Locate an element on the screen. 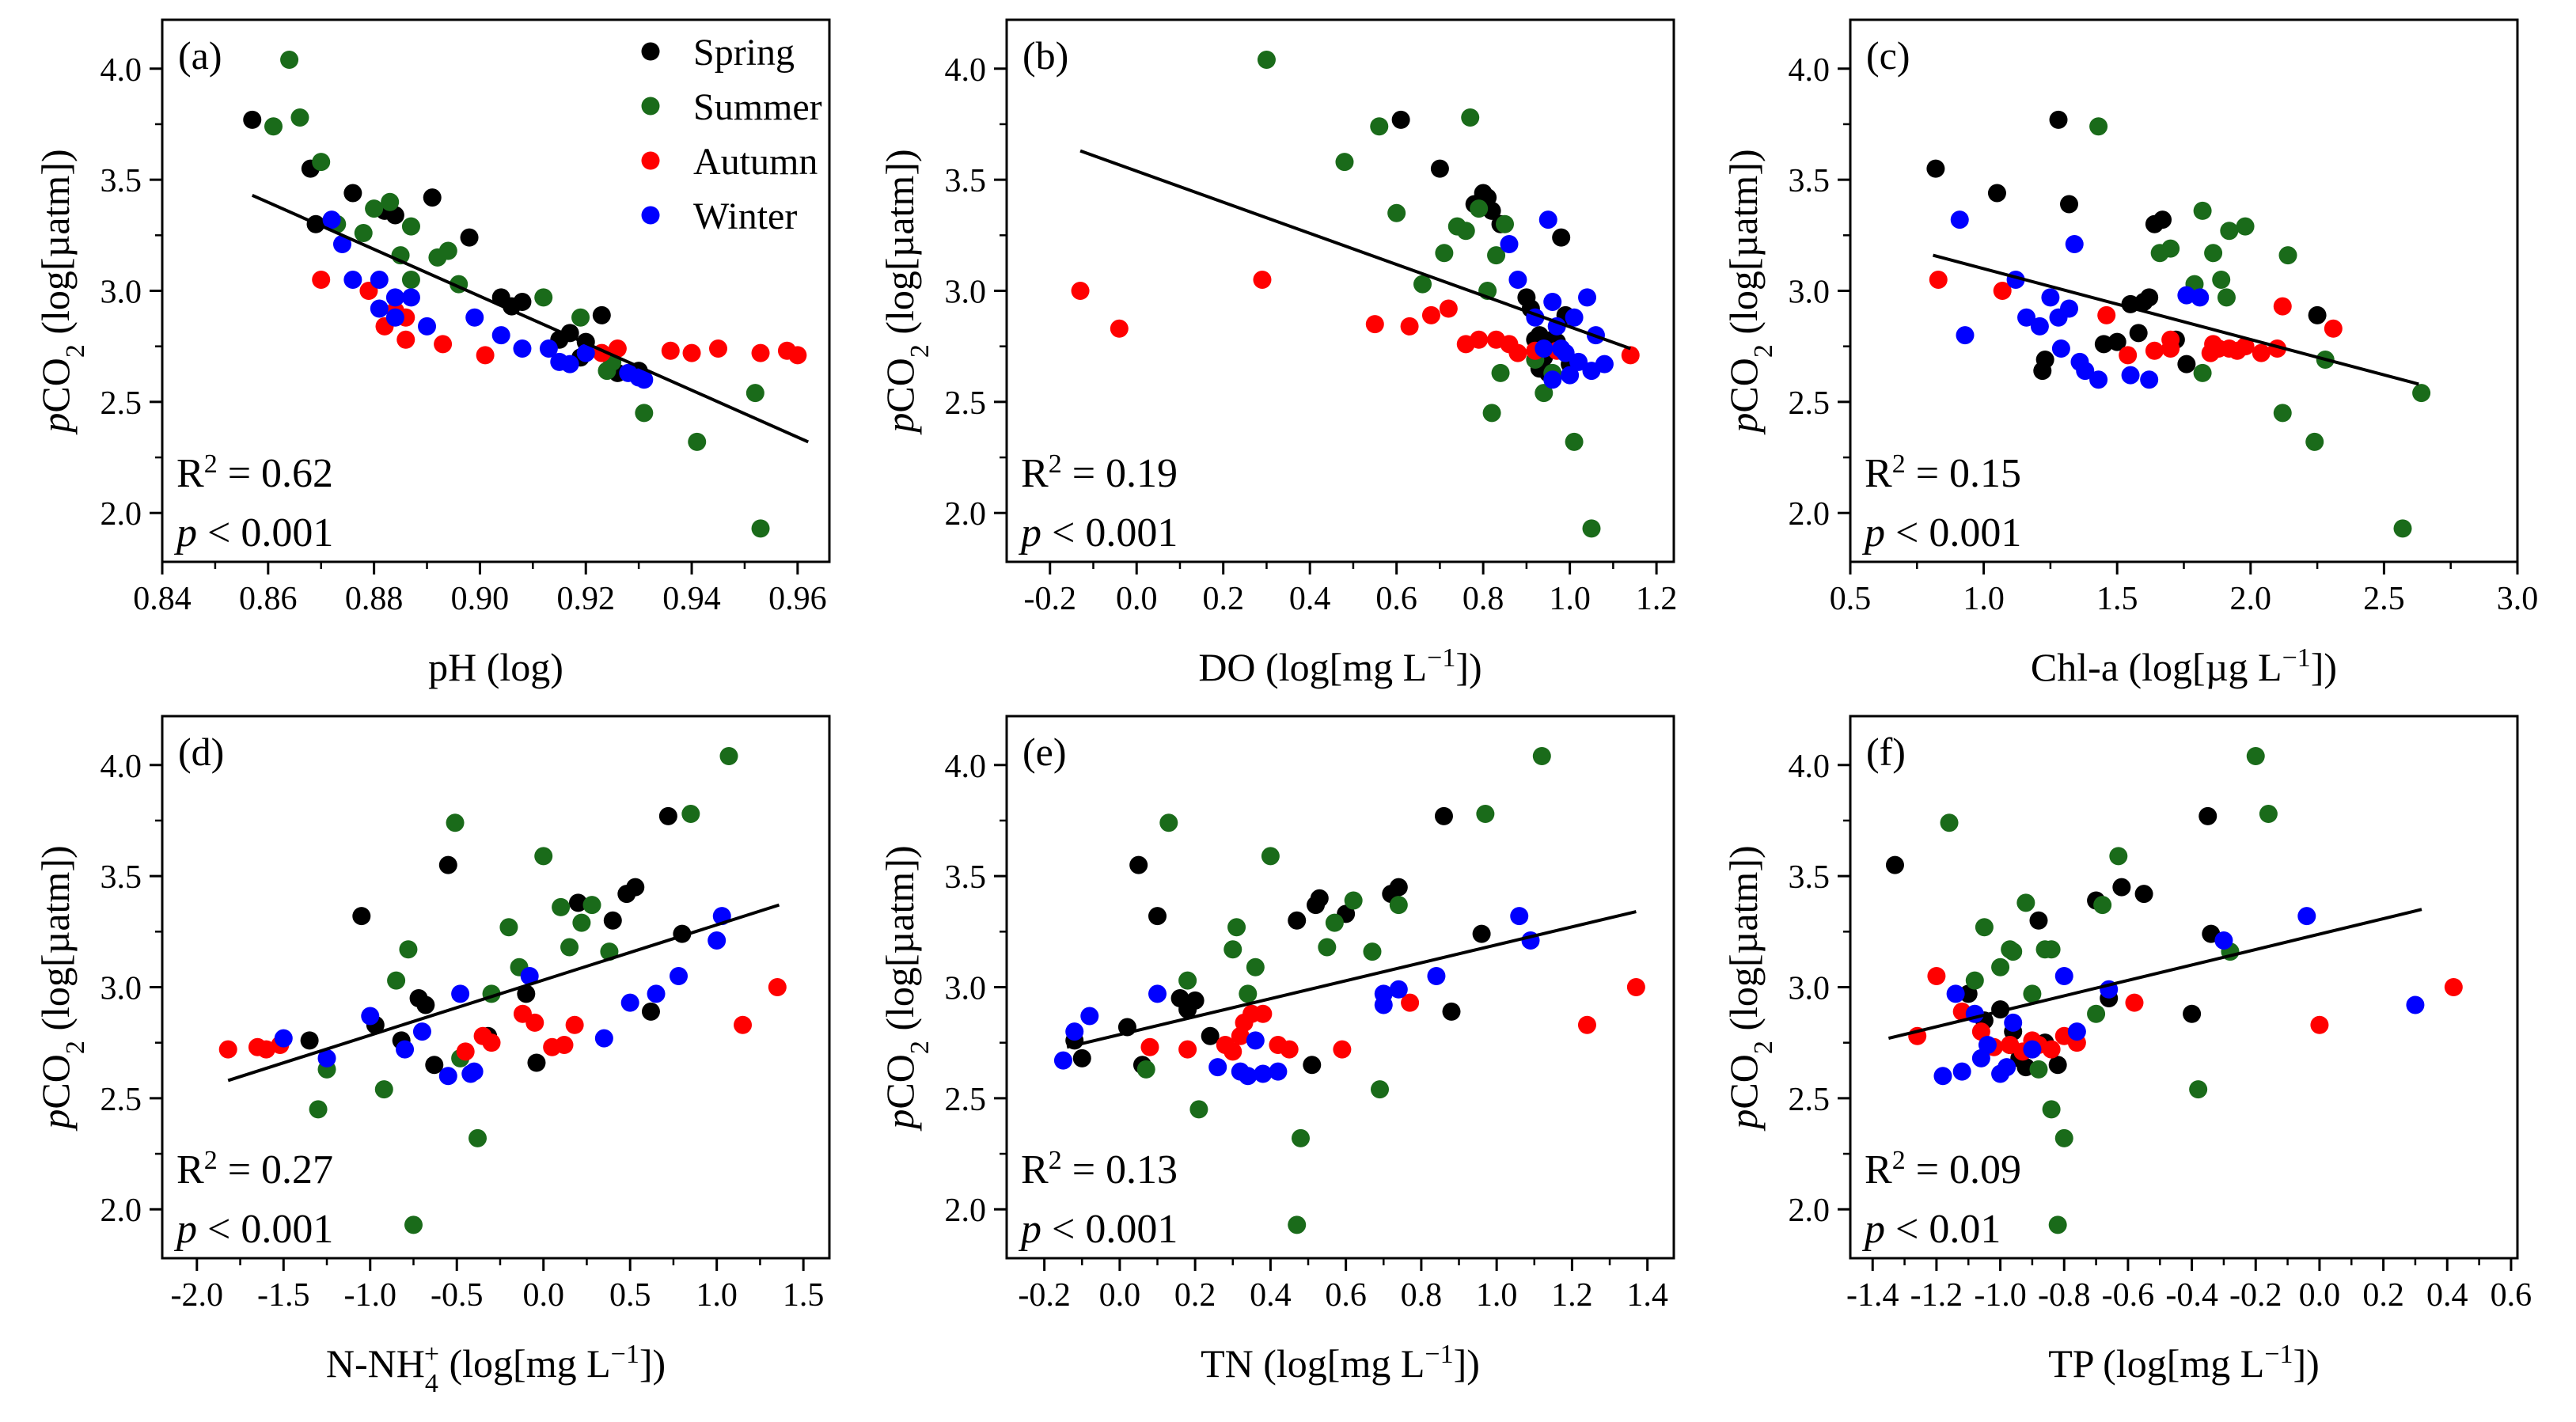 This screenshot has height=1422, width=2576. x-tick-label: -2.0 is located at coordinates (197, 1295).